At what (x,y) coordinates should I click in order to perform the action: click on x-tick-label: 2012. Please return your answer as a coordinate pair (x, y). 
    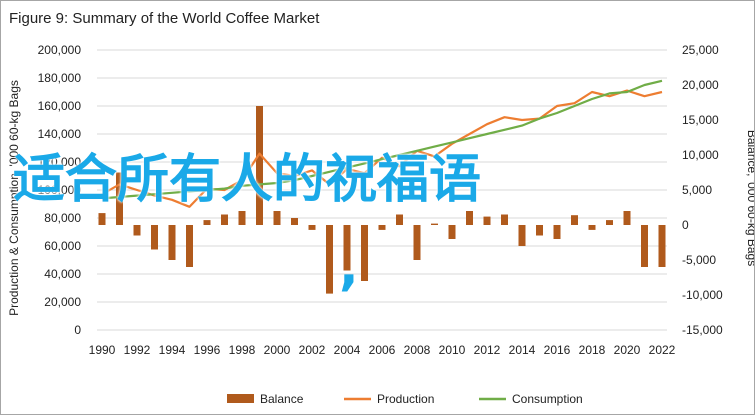
    Looking at the image, I should click on (487, 350).